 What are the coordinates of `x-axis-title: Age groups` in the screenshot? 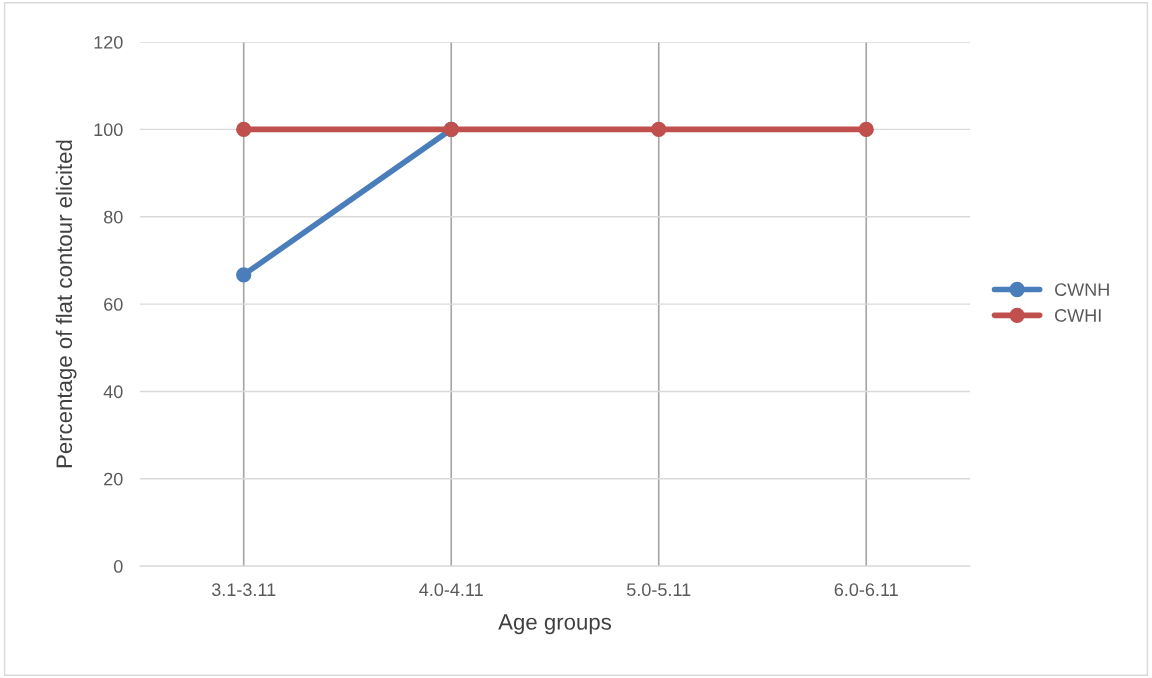 It's located at (555, 624).